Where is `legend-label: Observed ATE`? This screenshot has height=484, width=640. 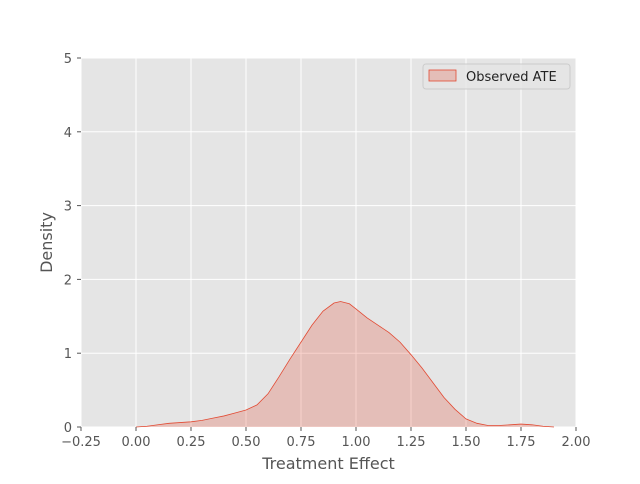
legend-label: Observed ATE is located at coordinates (511, 77).